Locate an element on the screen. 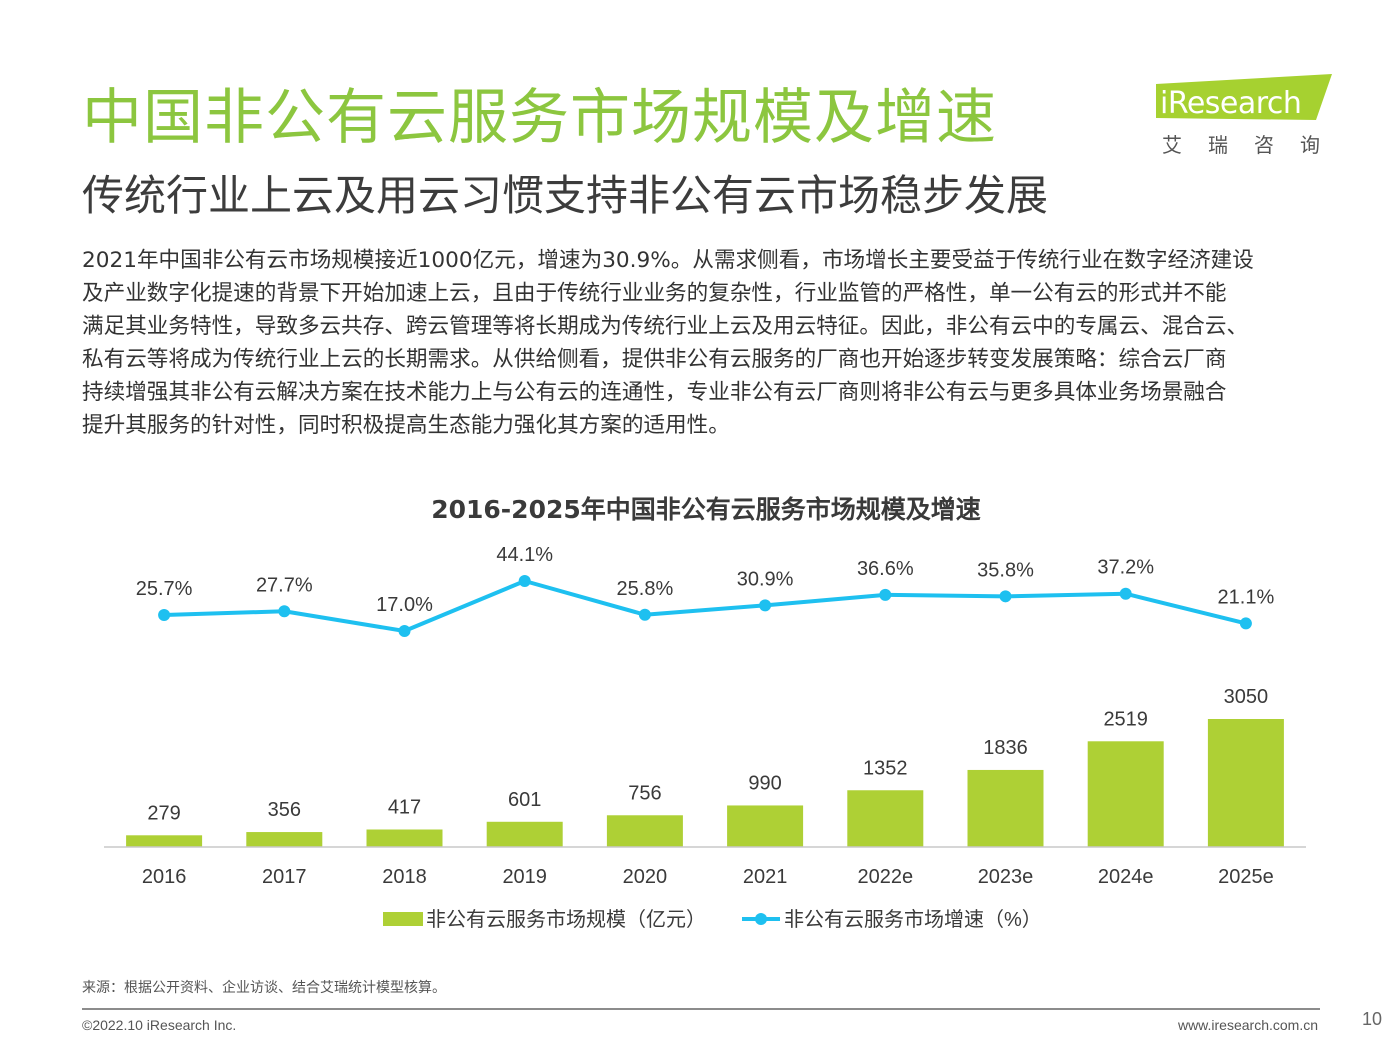 The height and width of the screenshot is (1050, 1400). growth-line is located at coordinates (705, 606).